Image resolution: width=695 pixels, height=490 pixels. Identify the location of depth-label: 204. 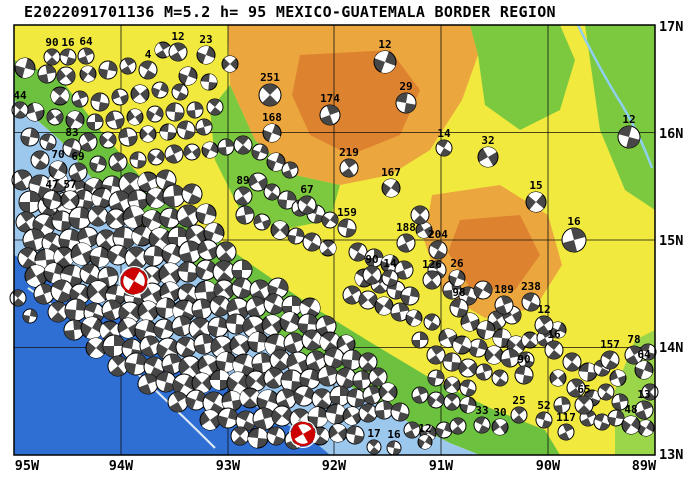
(438, 234).